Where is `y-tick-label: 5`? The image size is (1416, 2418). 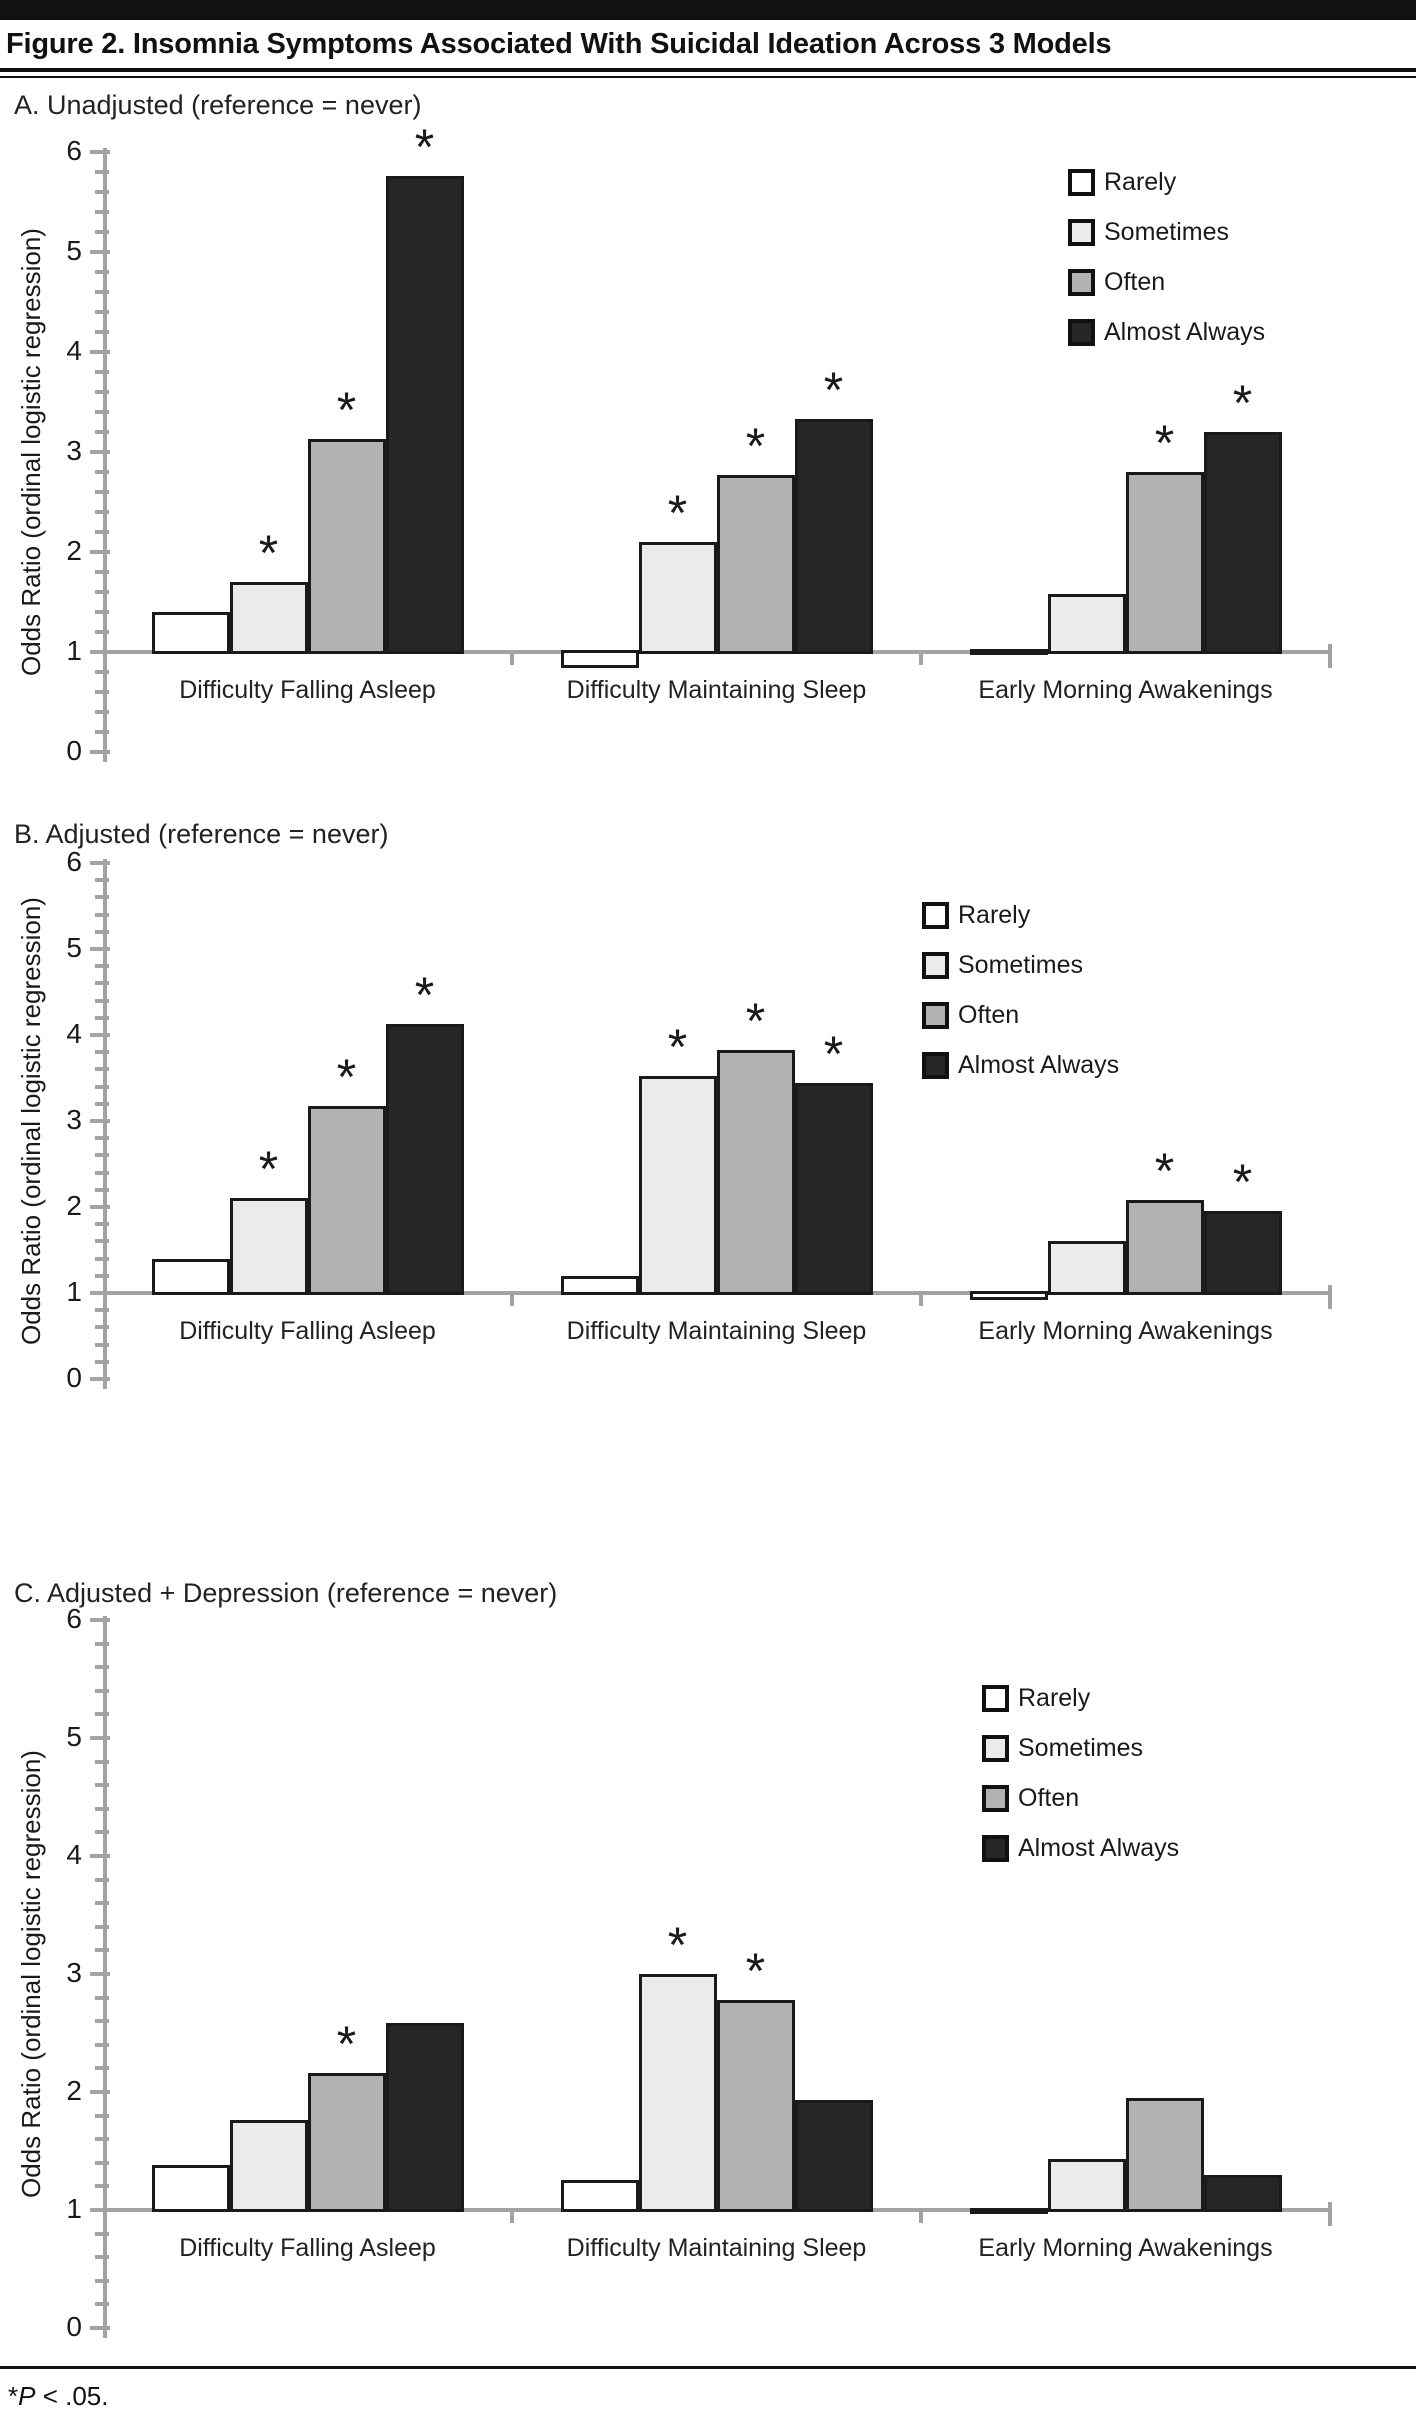 y-tick-label: 5 is located at coordinates (74, 1736).